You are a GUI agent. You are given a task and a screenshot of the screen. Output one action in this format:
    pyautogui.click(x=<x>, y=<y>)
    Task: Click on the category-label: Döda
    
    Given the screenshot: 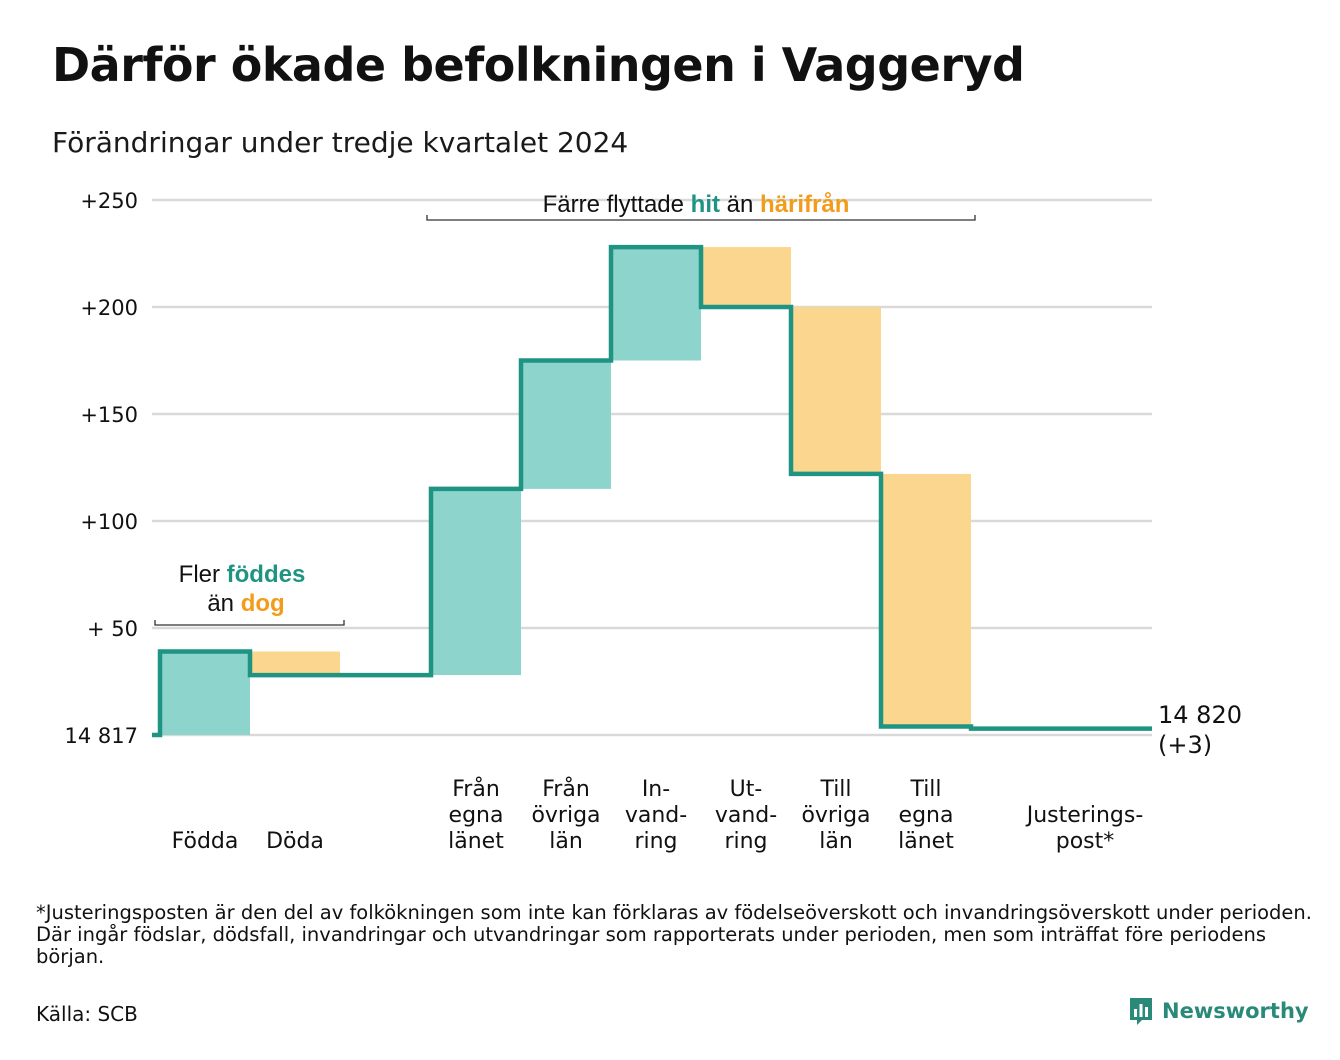 What is the action you would take?
    pyautogui.click(x=295, y=841)
    